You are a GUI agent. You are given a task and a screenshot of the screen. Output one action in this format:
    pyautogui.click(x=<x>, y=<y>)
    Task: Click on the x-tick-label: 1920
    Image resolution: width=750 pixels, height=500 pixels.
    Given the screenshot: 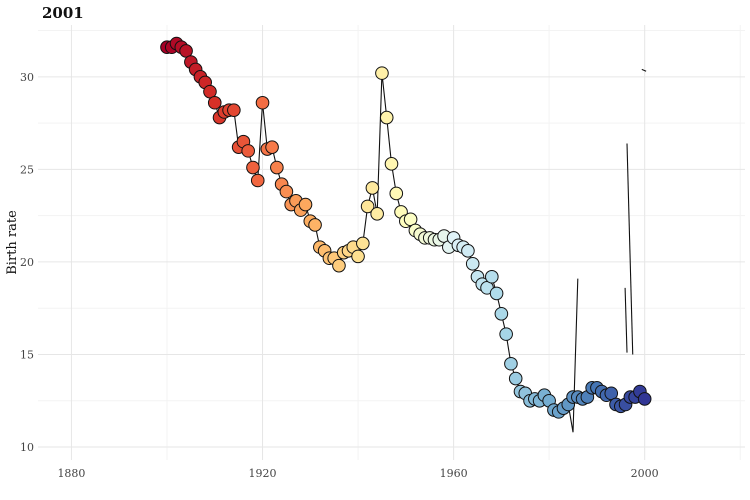 What is the action you would take?
    pyautogui.click(x=263, y=473)
    